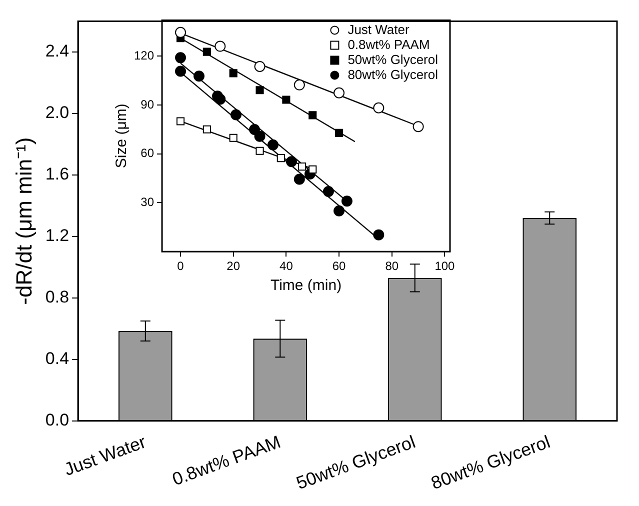 The height and width of the screenshot is (506, 639). I want to click on y-tick-label: 60, so click(147, 153).